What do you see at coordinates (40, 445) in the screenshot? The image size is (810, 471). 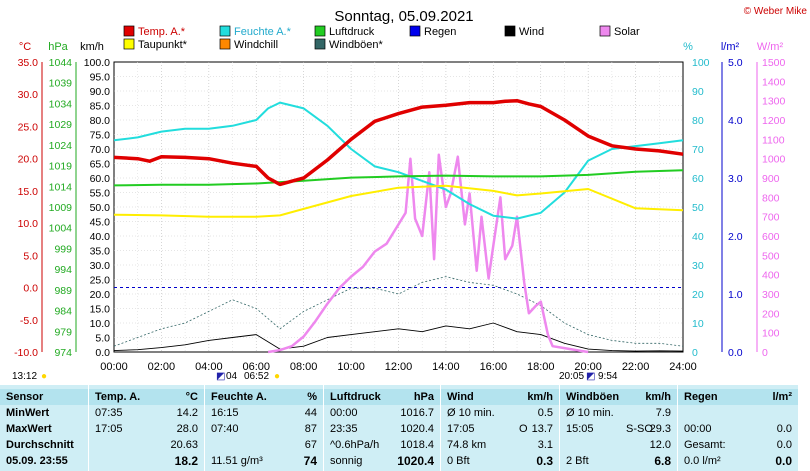 I see `durchschnitt-label: Durchschnitt` at bounding box center [40, 445].